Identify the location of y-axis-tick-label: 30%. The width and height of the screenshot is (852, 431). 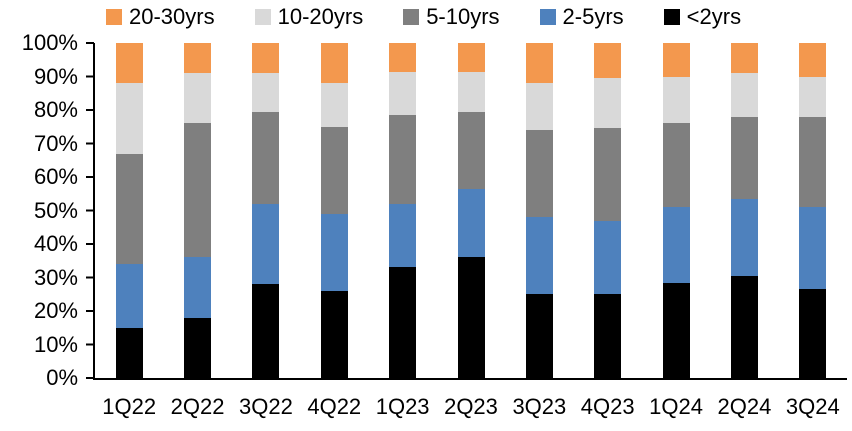
(55, 277).